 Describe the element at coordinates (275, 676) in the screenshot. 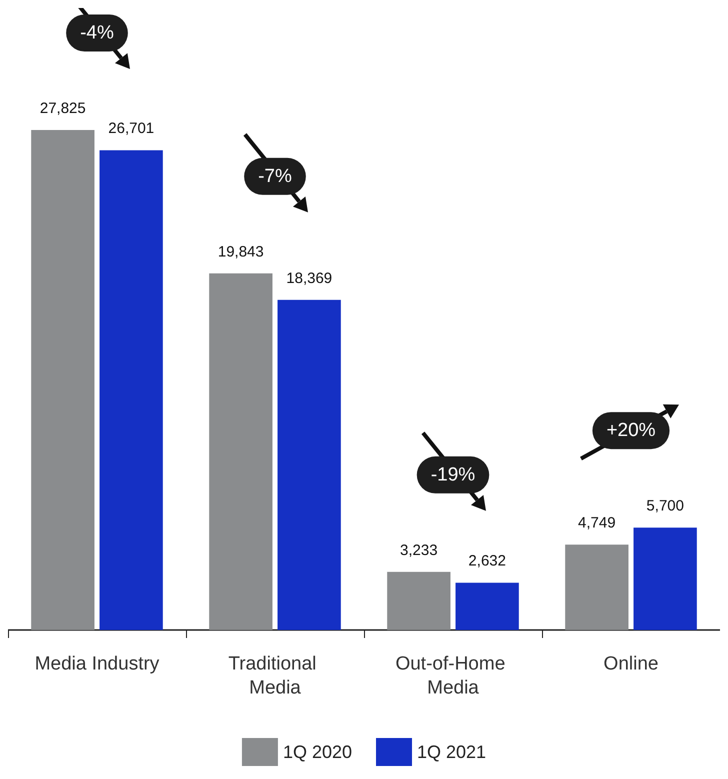

I see `x-tick-label: Traditional Media` at that location.